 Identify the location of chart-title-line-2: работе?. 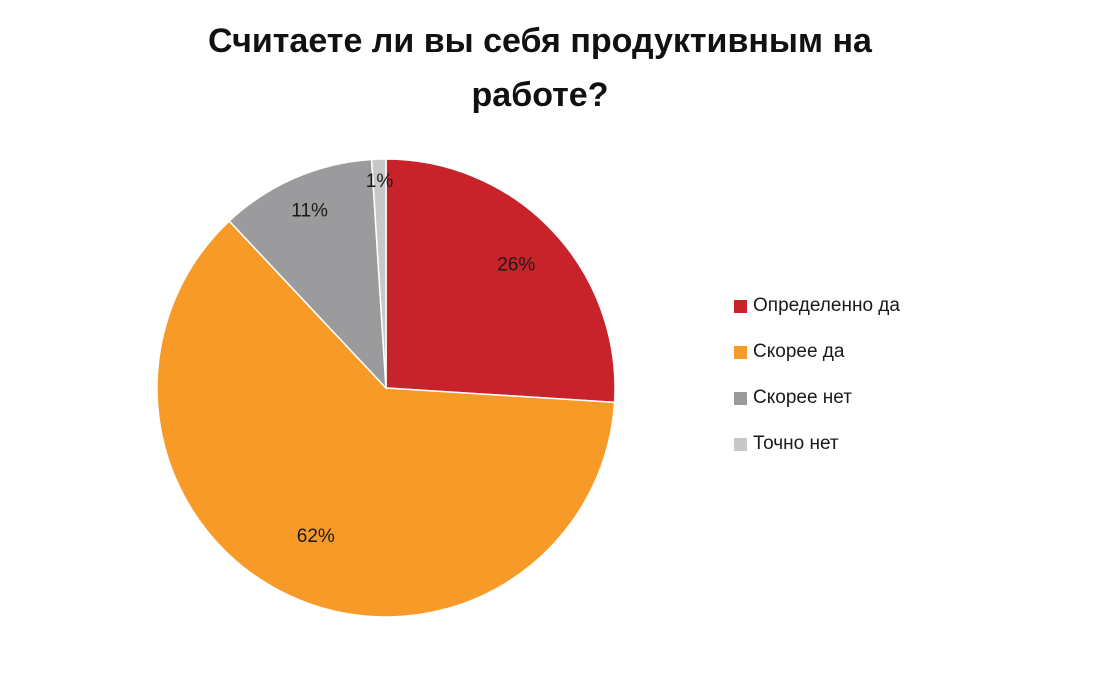
(540, 95).